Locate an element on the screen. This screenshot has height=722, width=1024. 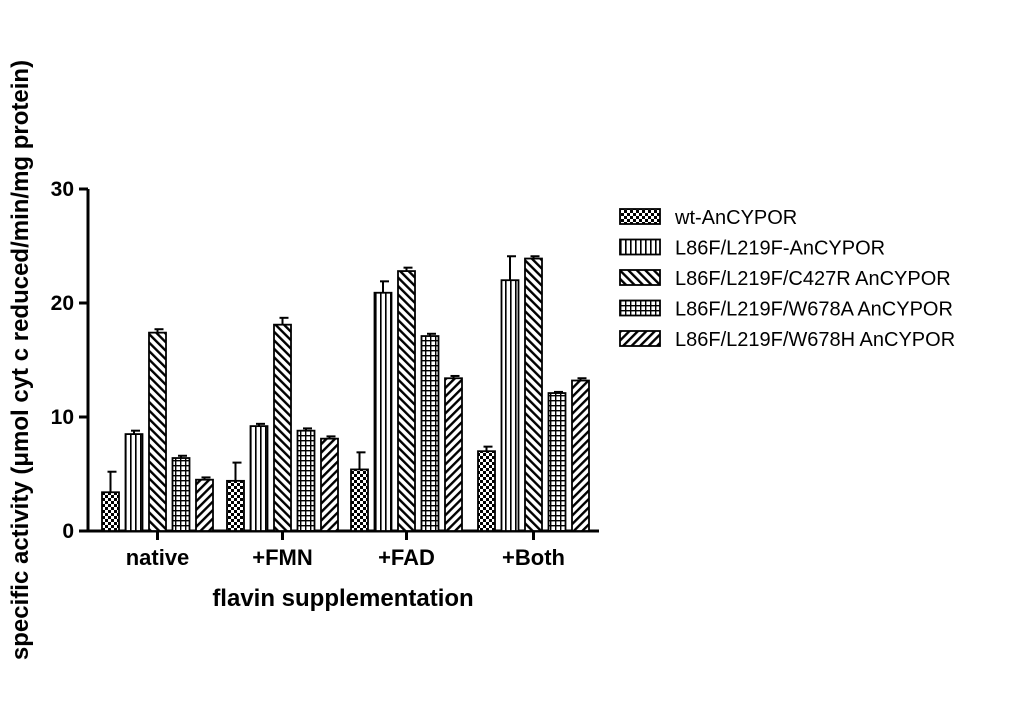
x-tick-label: +Both is located at coordinates (533, 557).